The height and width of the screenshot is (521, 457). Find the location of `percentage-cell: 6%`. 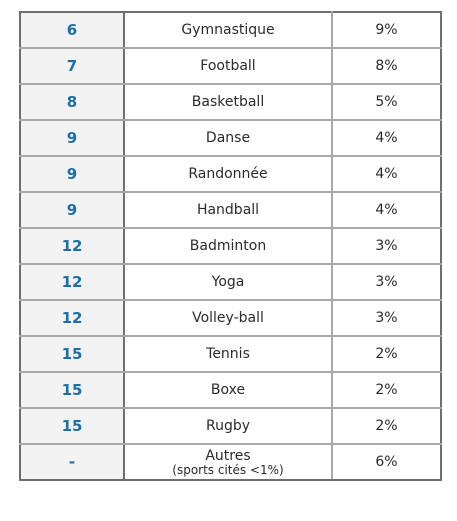

percentage-cell: 6% is located at coordinates (386, 462).